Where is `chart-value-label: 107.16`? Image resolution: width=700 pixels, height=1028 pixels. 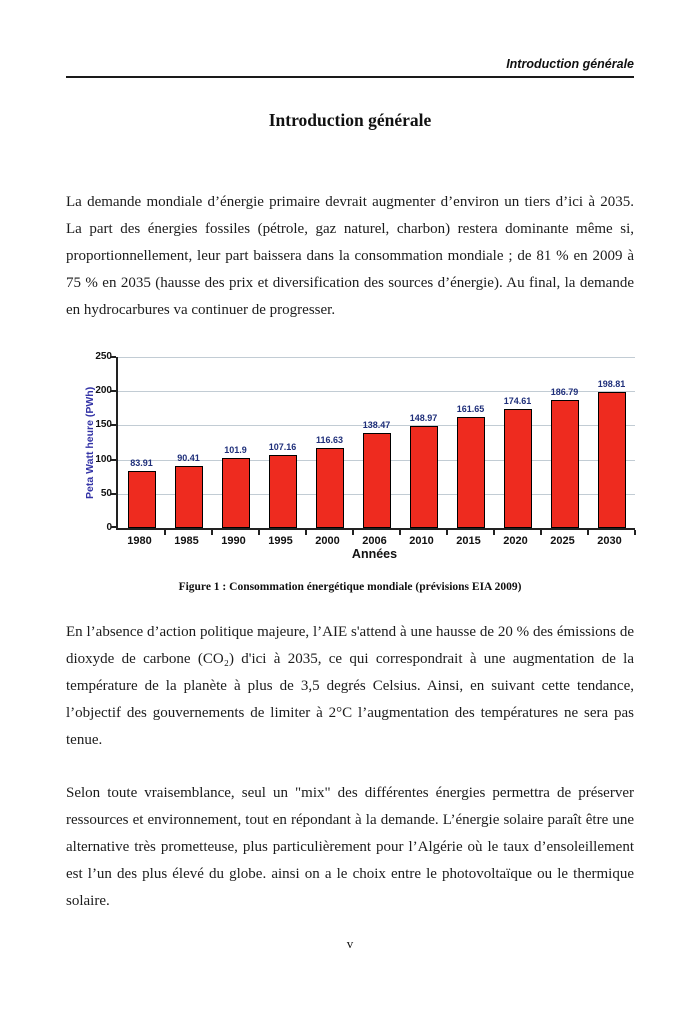
chart-value-label: 107.16 is located at coordinates (282, 446).